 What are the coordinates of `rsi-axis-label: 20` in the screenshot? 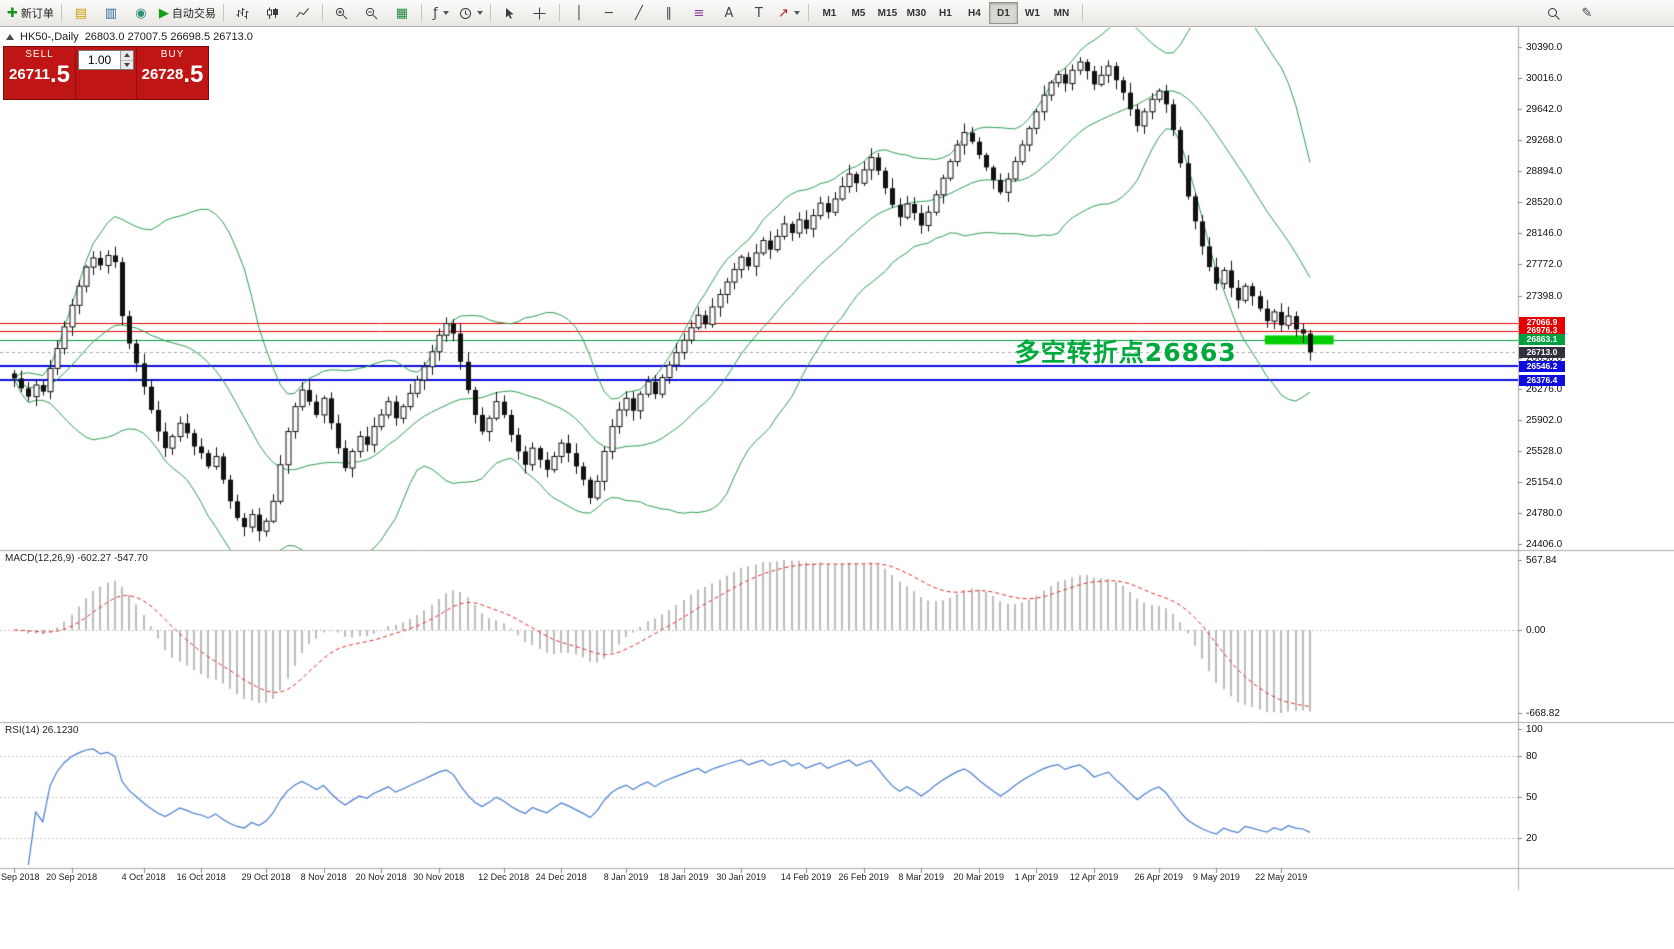 It's located at (1532, 838).